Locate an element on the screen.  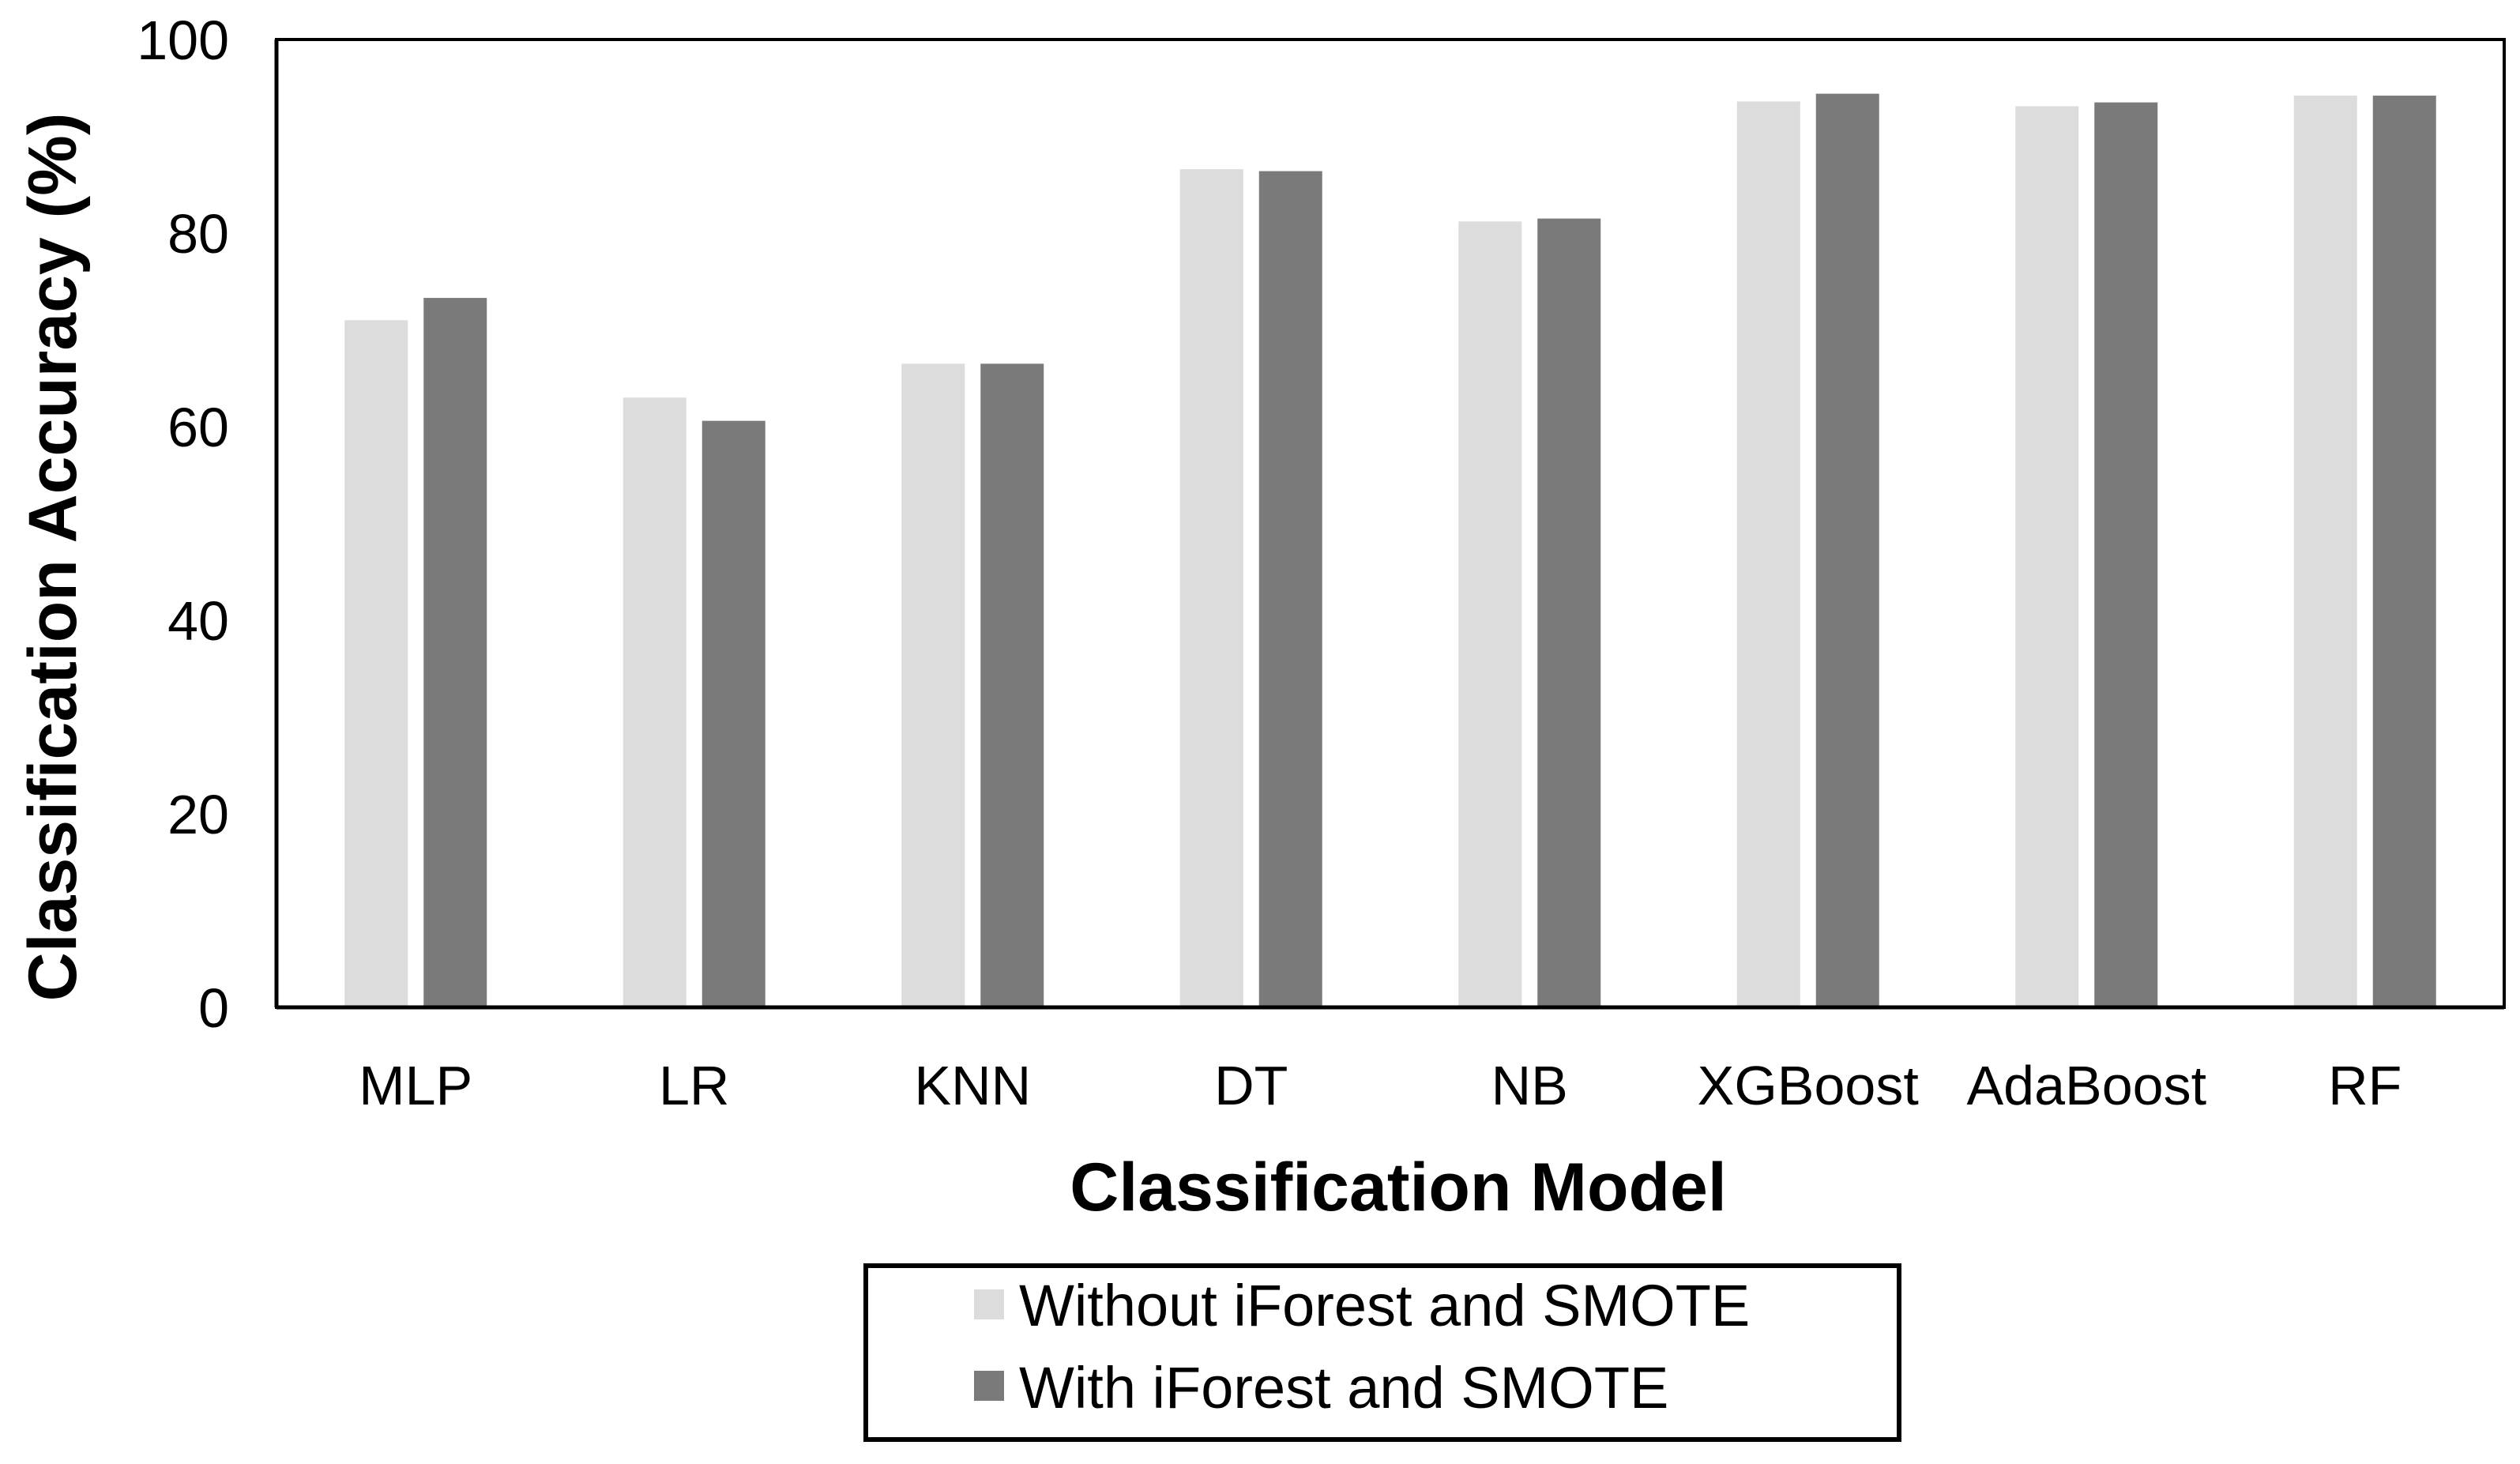
y-tick-label-20: 20 is located at coordinates (198, 815).